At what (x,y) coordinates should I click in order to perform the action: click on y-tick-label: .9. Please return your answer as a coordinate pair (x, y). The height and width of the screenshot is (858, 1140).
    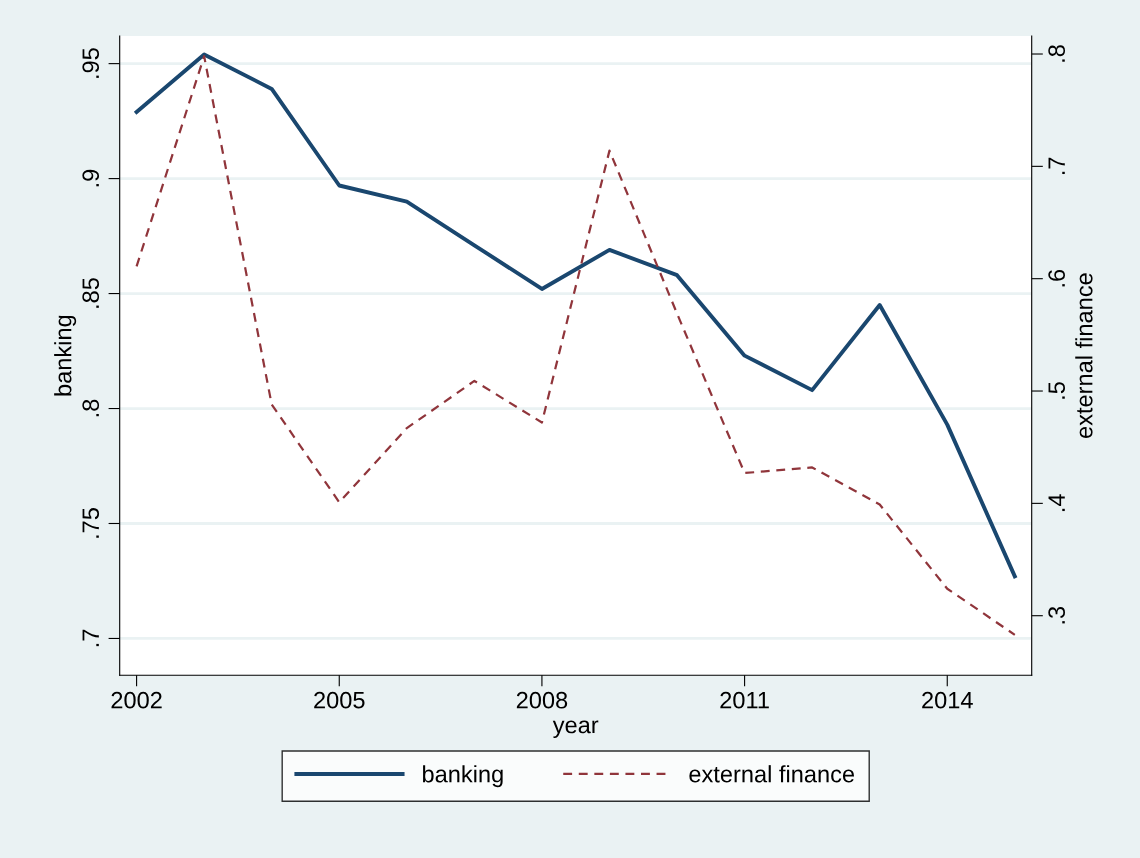
    Looking at the image, I should click on (91, 178).